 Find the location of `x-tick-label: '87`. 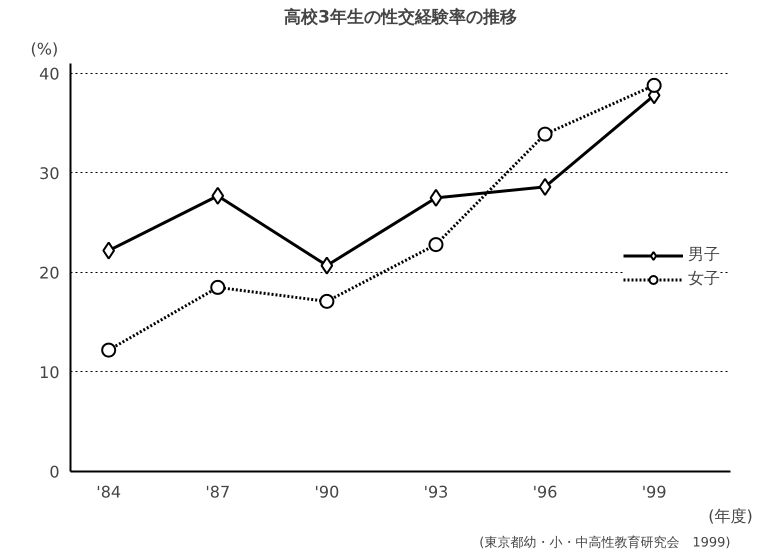

x-tick-label: '87 is located at coordinates (217, 492).